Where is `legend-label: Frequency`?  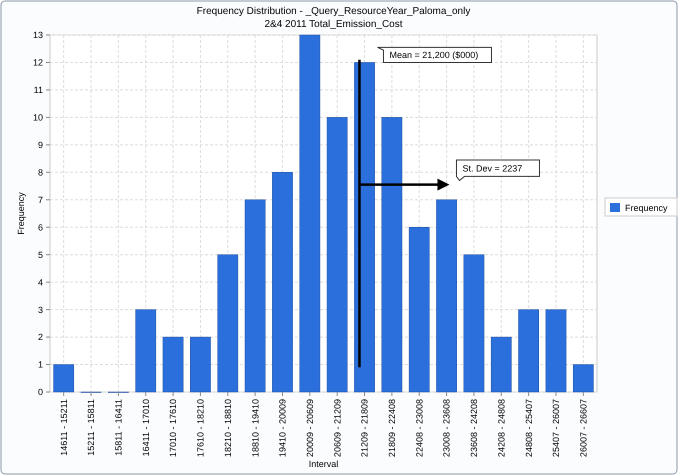
legend-label: Frequency is located at coordinates (646, 208).